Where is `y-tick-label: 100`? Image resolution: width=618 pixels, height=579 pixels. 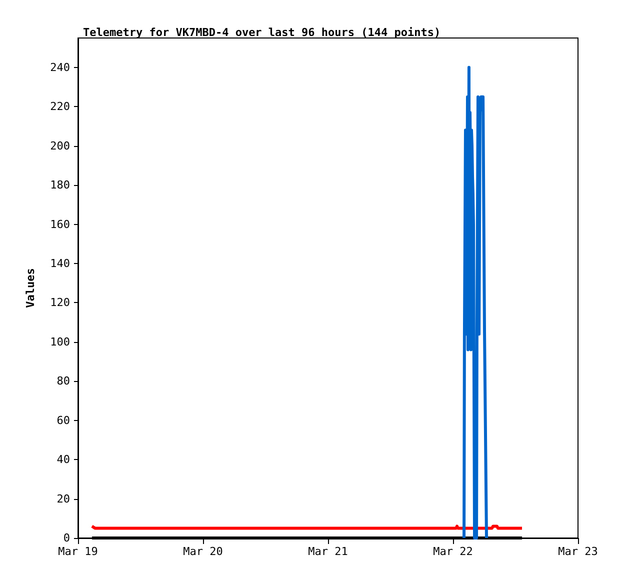
y-tick-label: 100 is located at coordinates (60, 341).